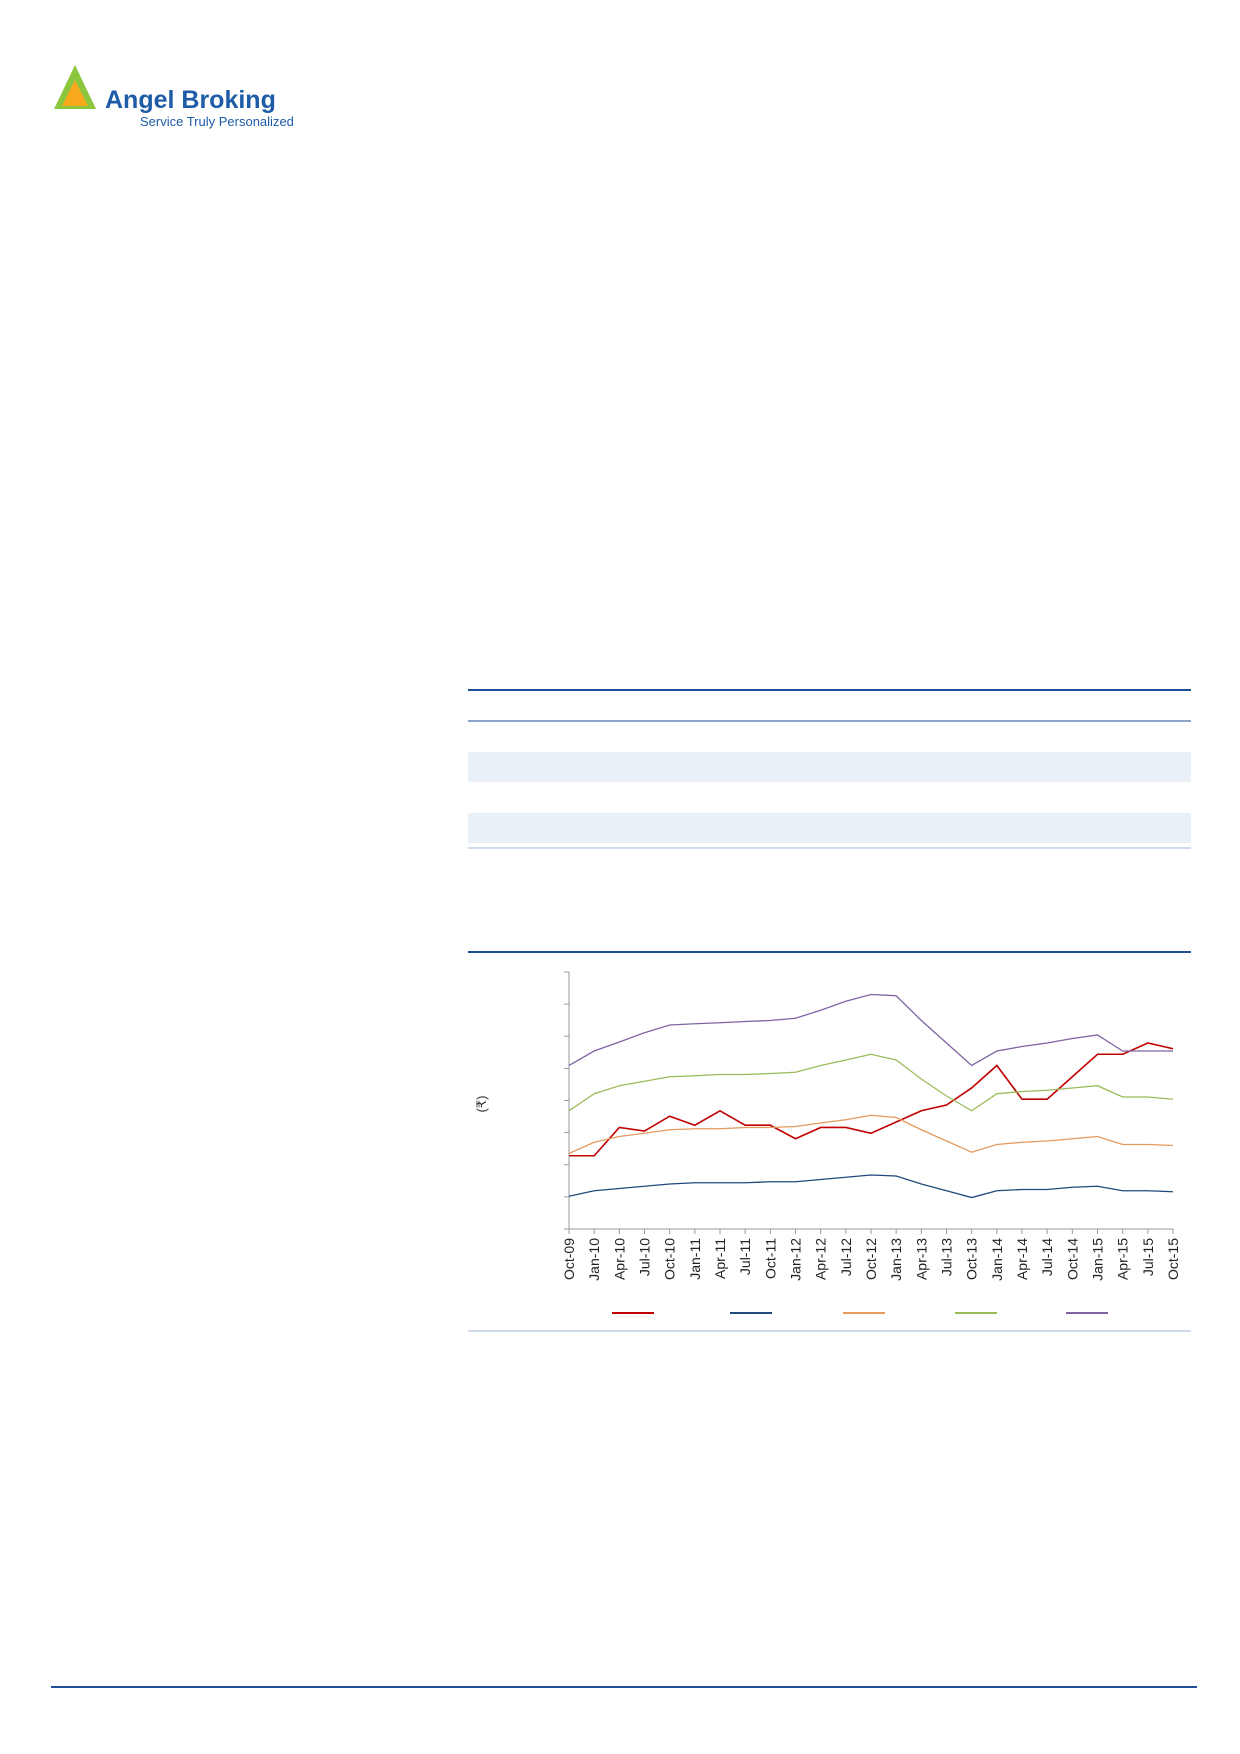  What do you see at coordinates (821, 1259) in the screenshot?
I see `x-tick-label: Apr-12` at bounding box center [821, 1259].